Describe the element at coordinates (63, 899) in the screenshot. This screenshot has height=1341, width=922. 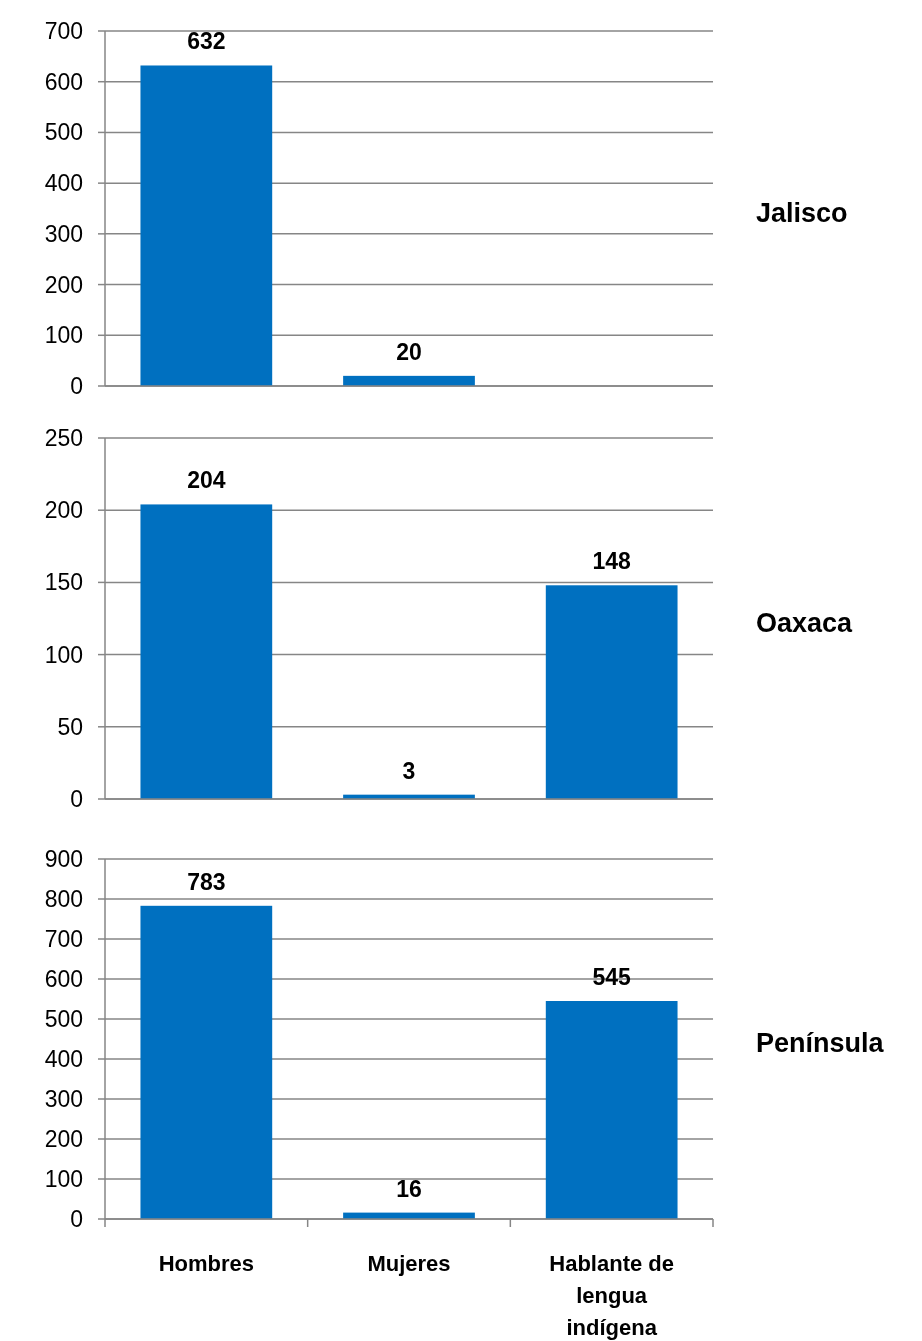
I see `y-tick-label: 800` at that location.